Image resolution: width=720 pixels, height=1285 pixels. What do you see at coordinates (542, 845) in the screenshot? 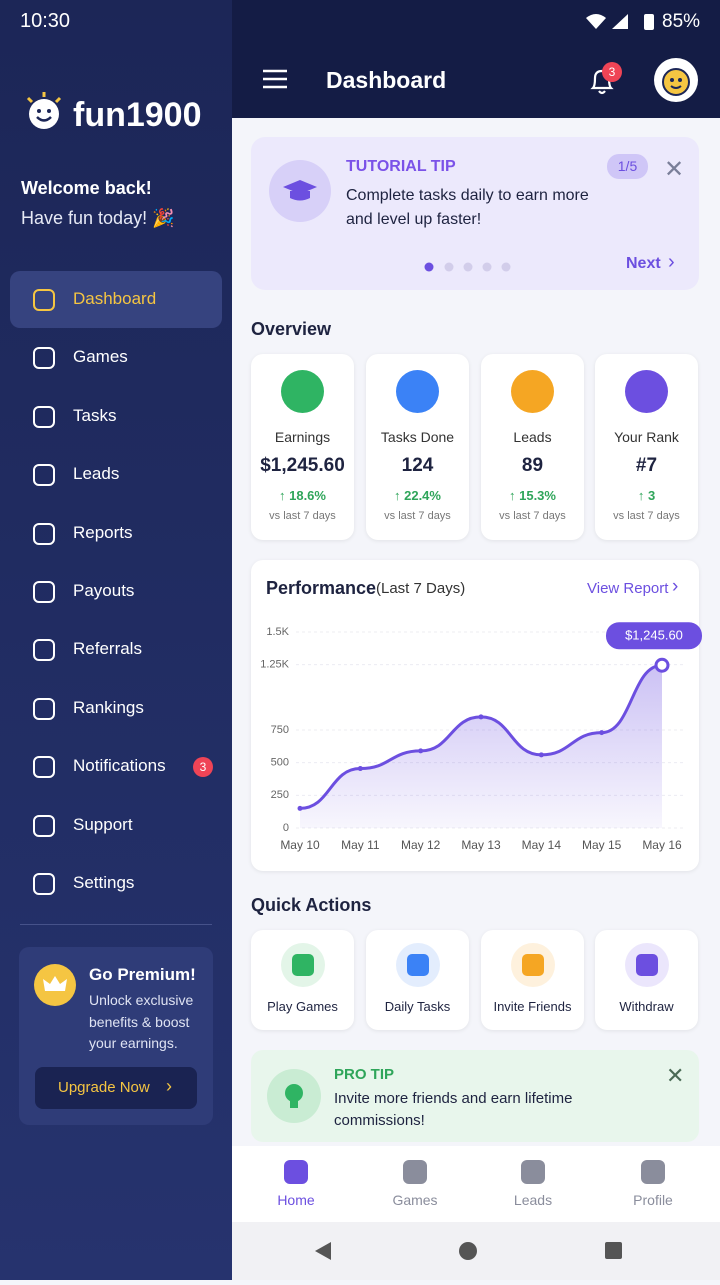
I see `x-tick-label: May 14` at bounding box center [542, 845].